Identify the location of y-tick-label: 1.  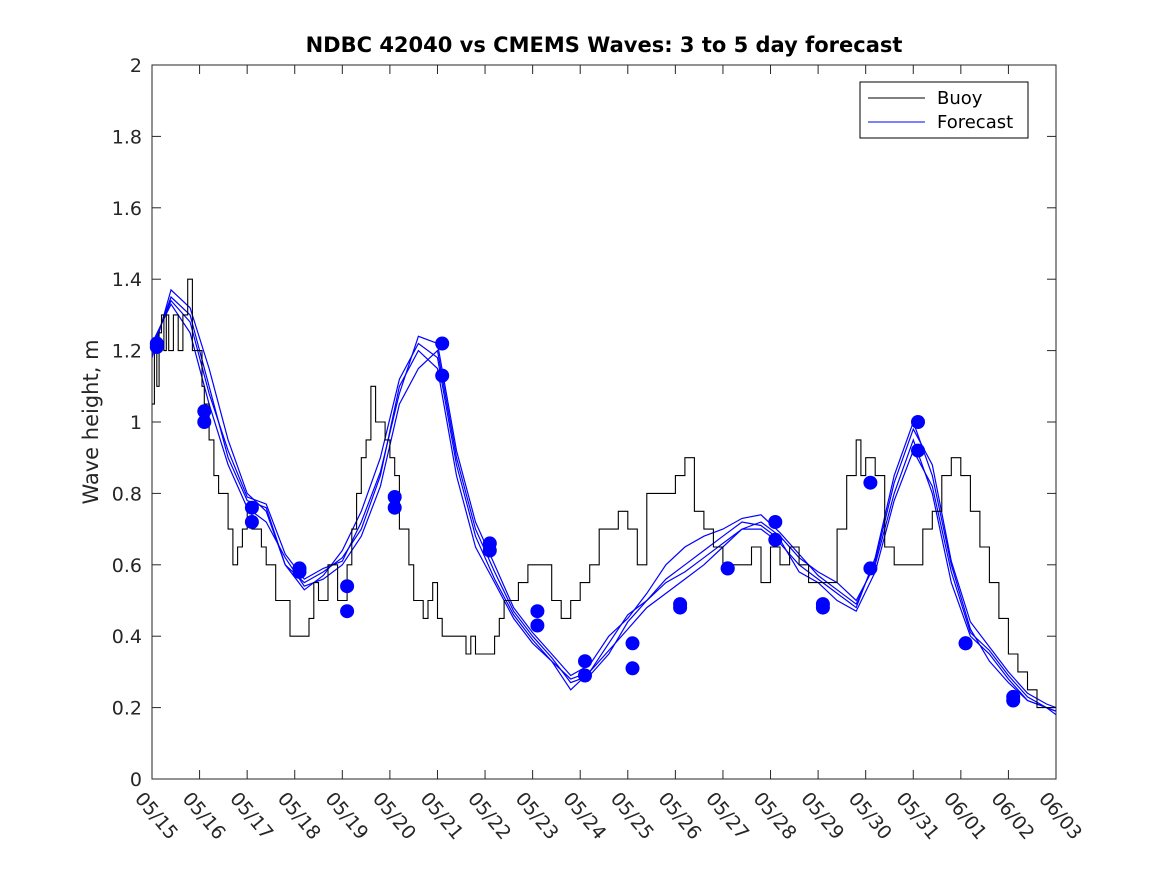
(136, 423).